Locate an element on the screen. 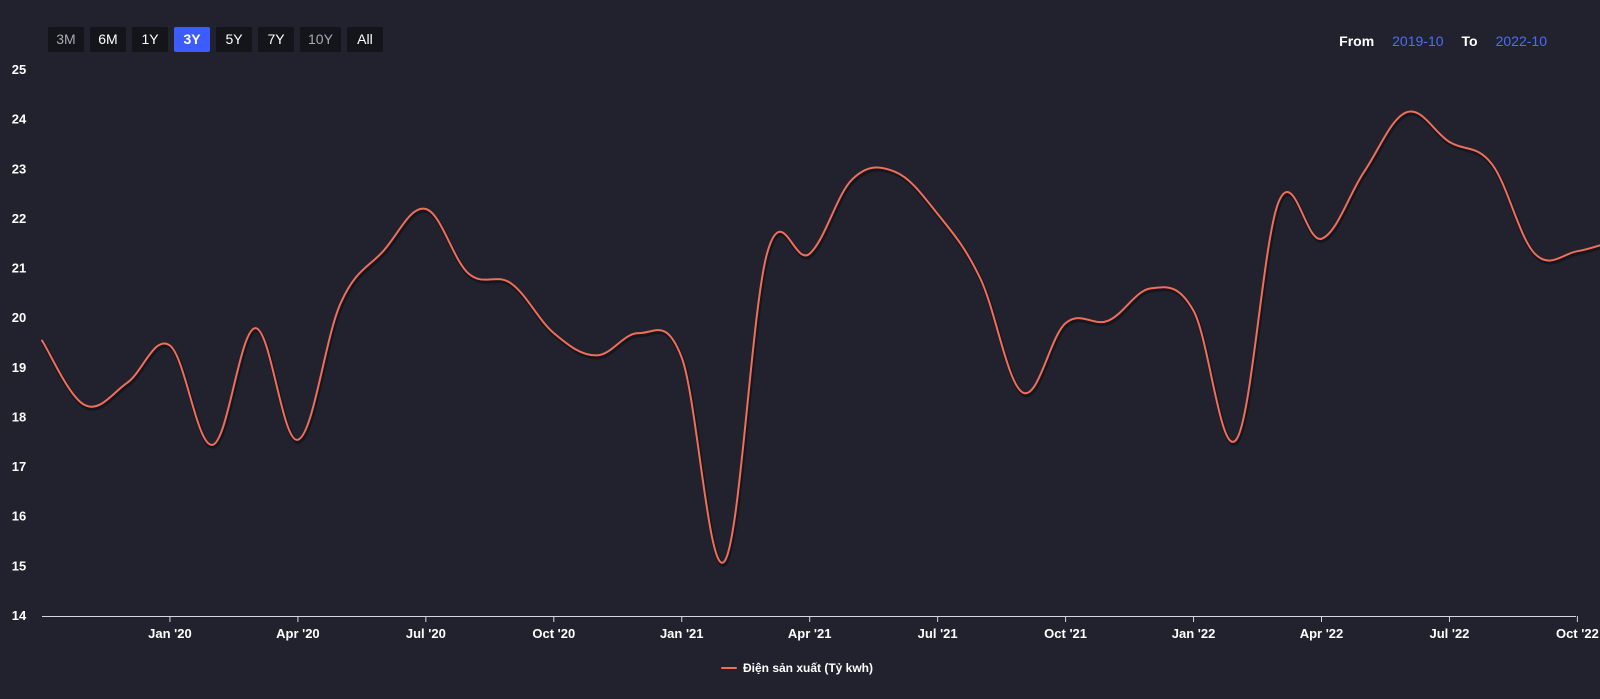  y-tick-label: 24 is located at coordinates (19, 119).